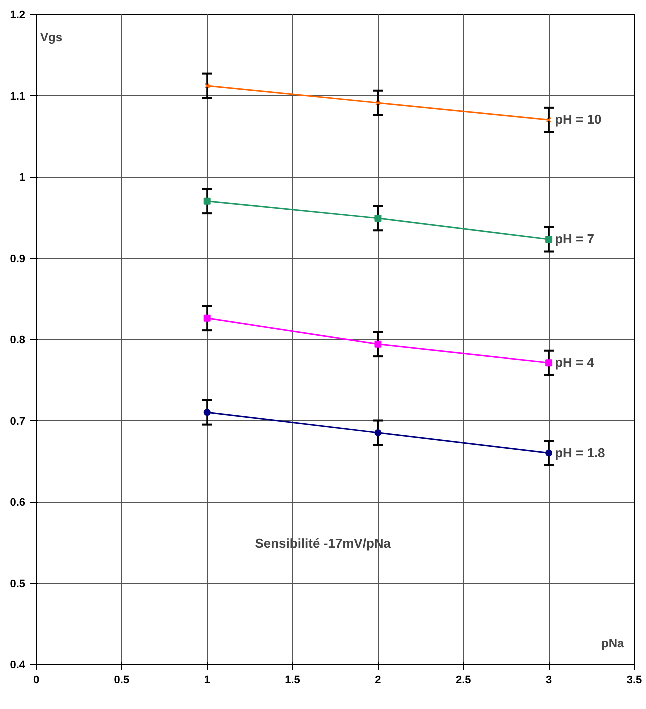 Image resolution: width=646 pixels, height=709 pixels. What do you see at coordinates (51, 37) in the screenshot?
I see `y-axis-title: Vgs` at bounding box center [51, 37].